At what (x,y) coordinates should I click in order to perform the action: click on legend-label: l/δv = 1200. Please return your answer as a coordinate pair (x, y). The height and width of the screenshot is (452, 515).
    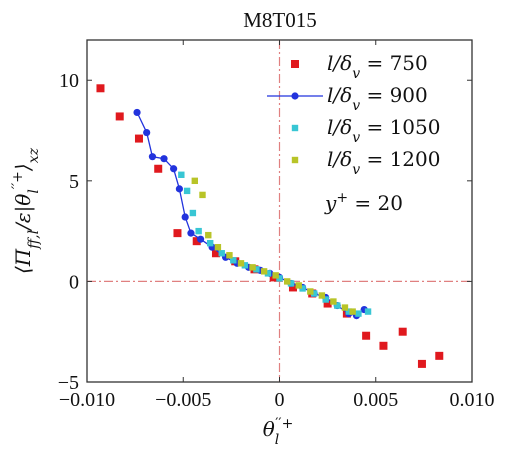
    Looking at the image, I should click on (383, 162).